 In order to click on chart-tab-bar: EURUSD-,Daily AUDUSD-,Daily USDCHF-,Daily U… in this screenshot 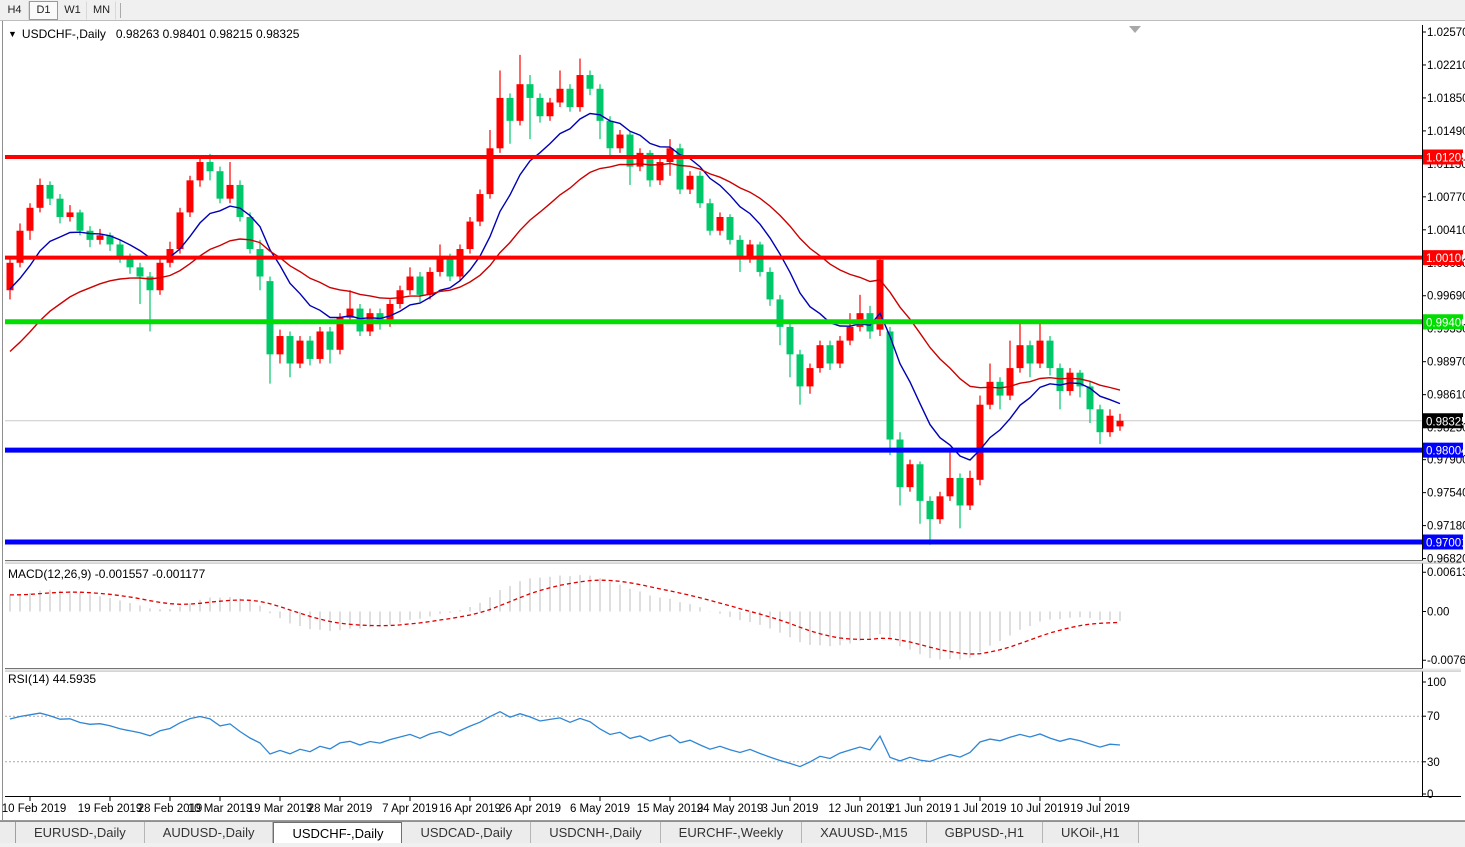, I will do `click(732, 832)`.